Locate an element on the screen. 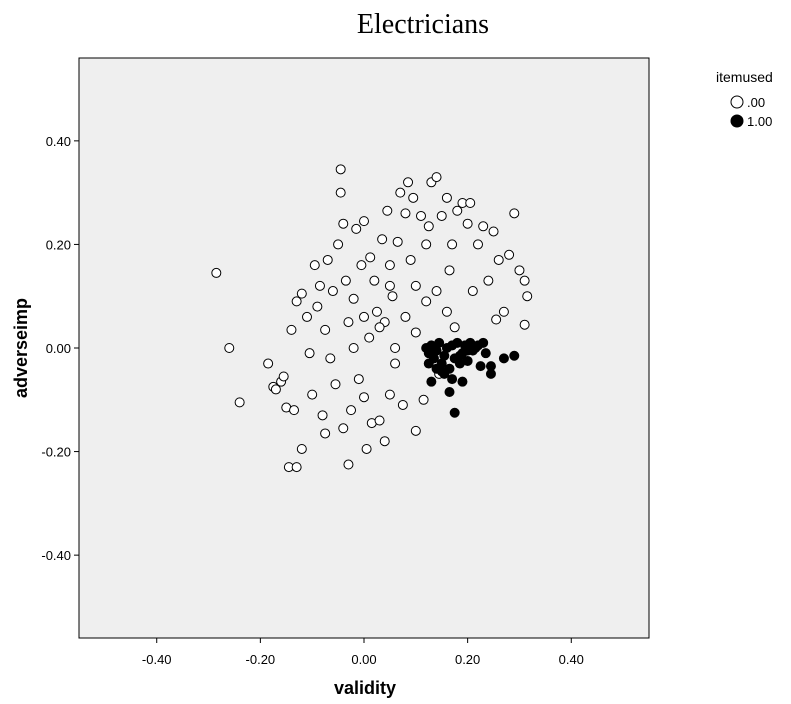 This screenshot has height=704, width=791. legend: itemused .00 1.00 is located at coordinates (744, 99).